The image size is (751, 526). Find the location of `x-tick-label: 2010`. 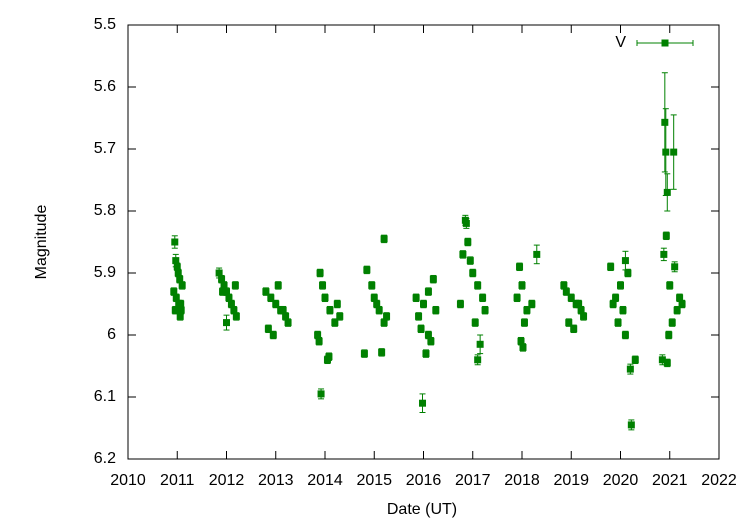

x-tick-label: 2010 is located at coordinates (128, 480).